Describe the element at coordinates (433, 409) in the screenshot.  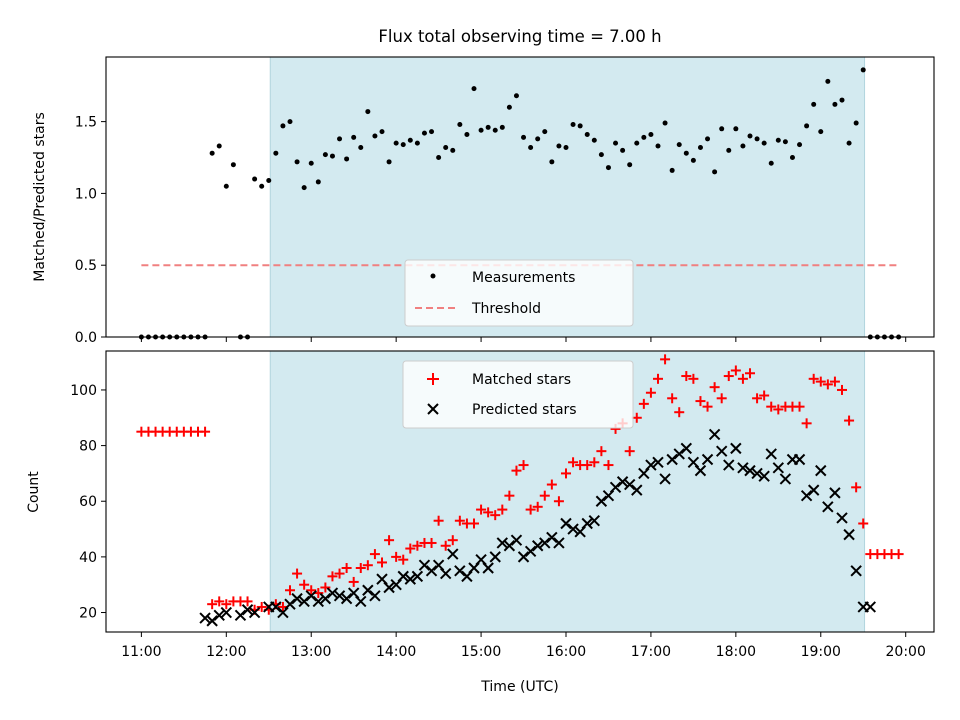
I see `legend-predicted-marker` at that location.